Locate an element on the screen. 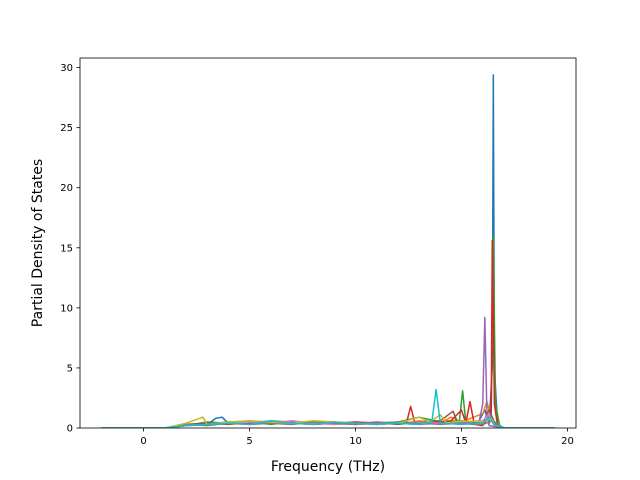 The height and width of the screenshot is (480, 640). x-tick-label: 10 is located at coordinates (355, 441).